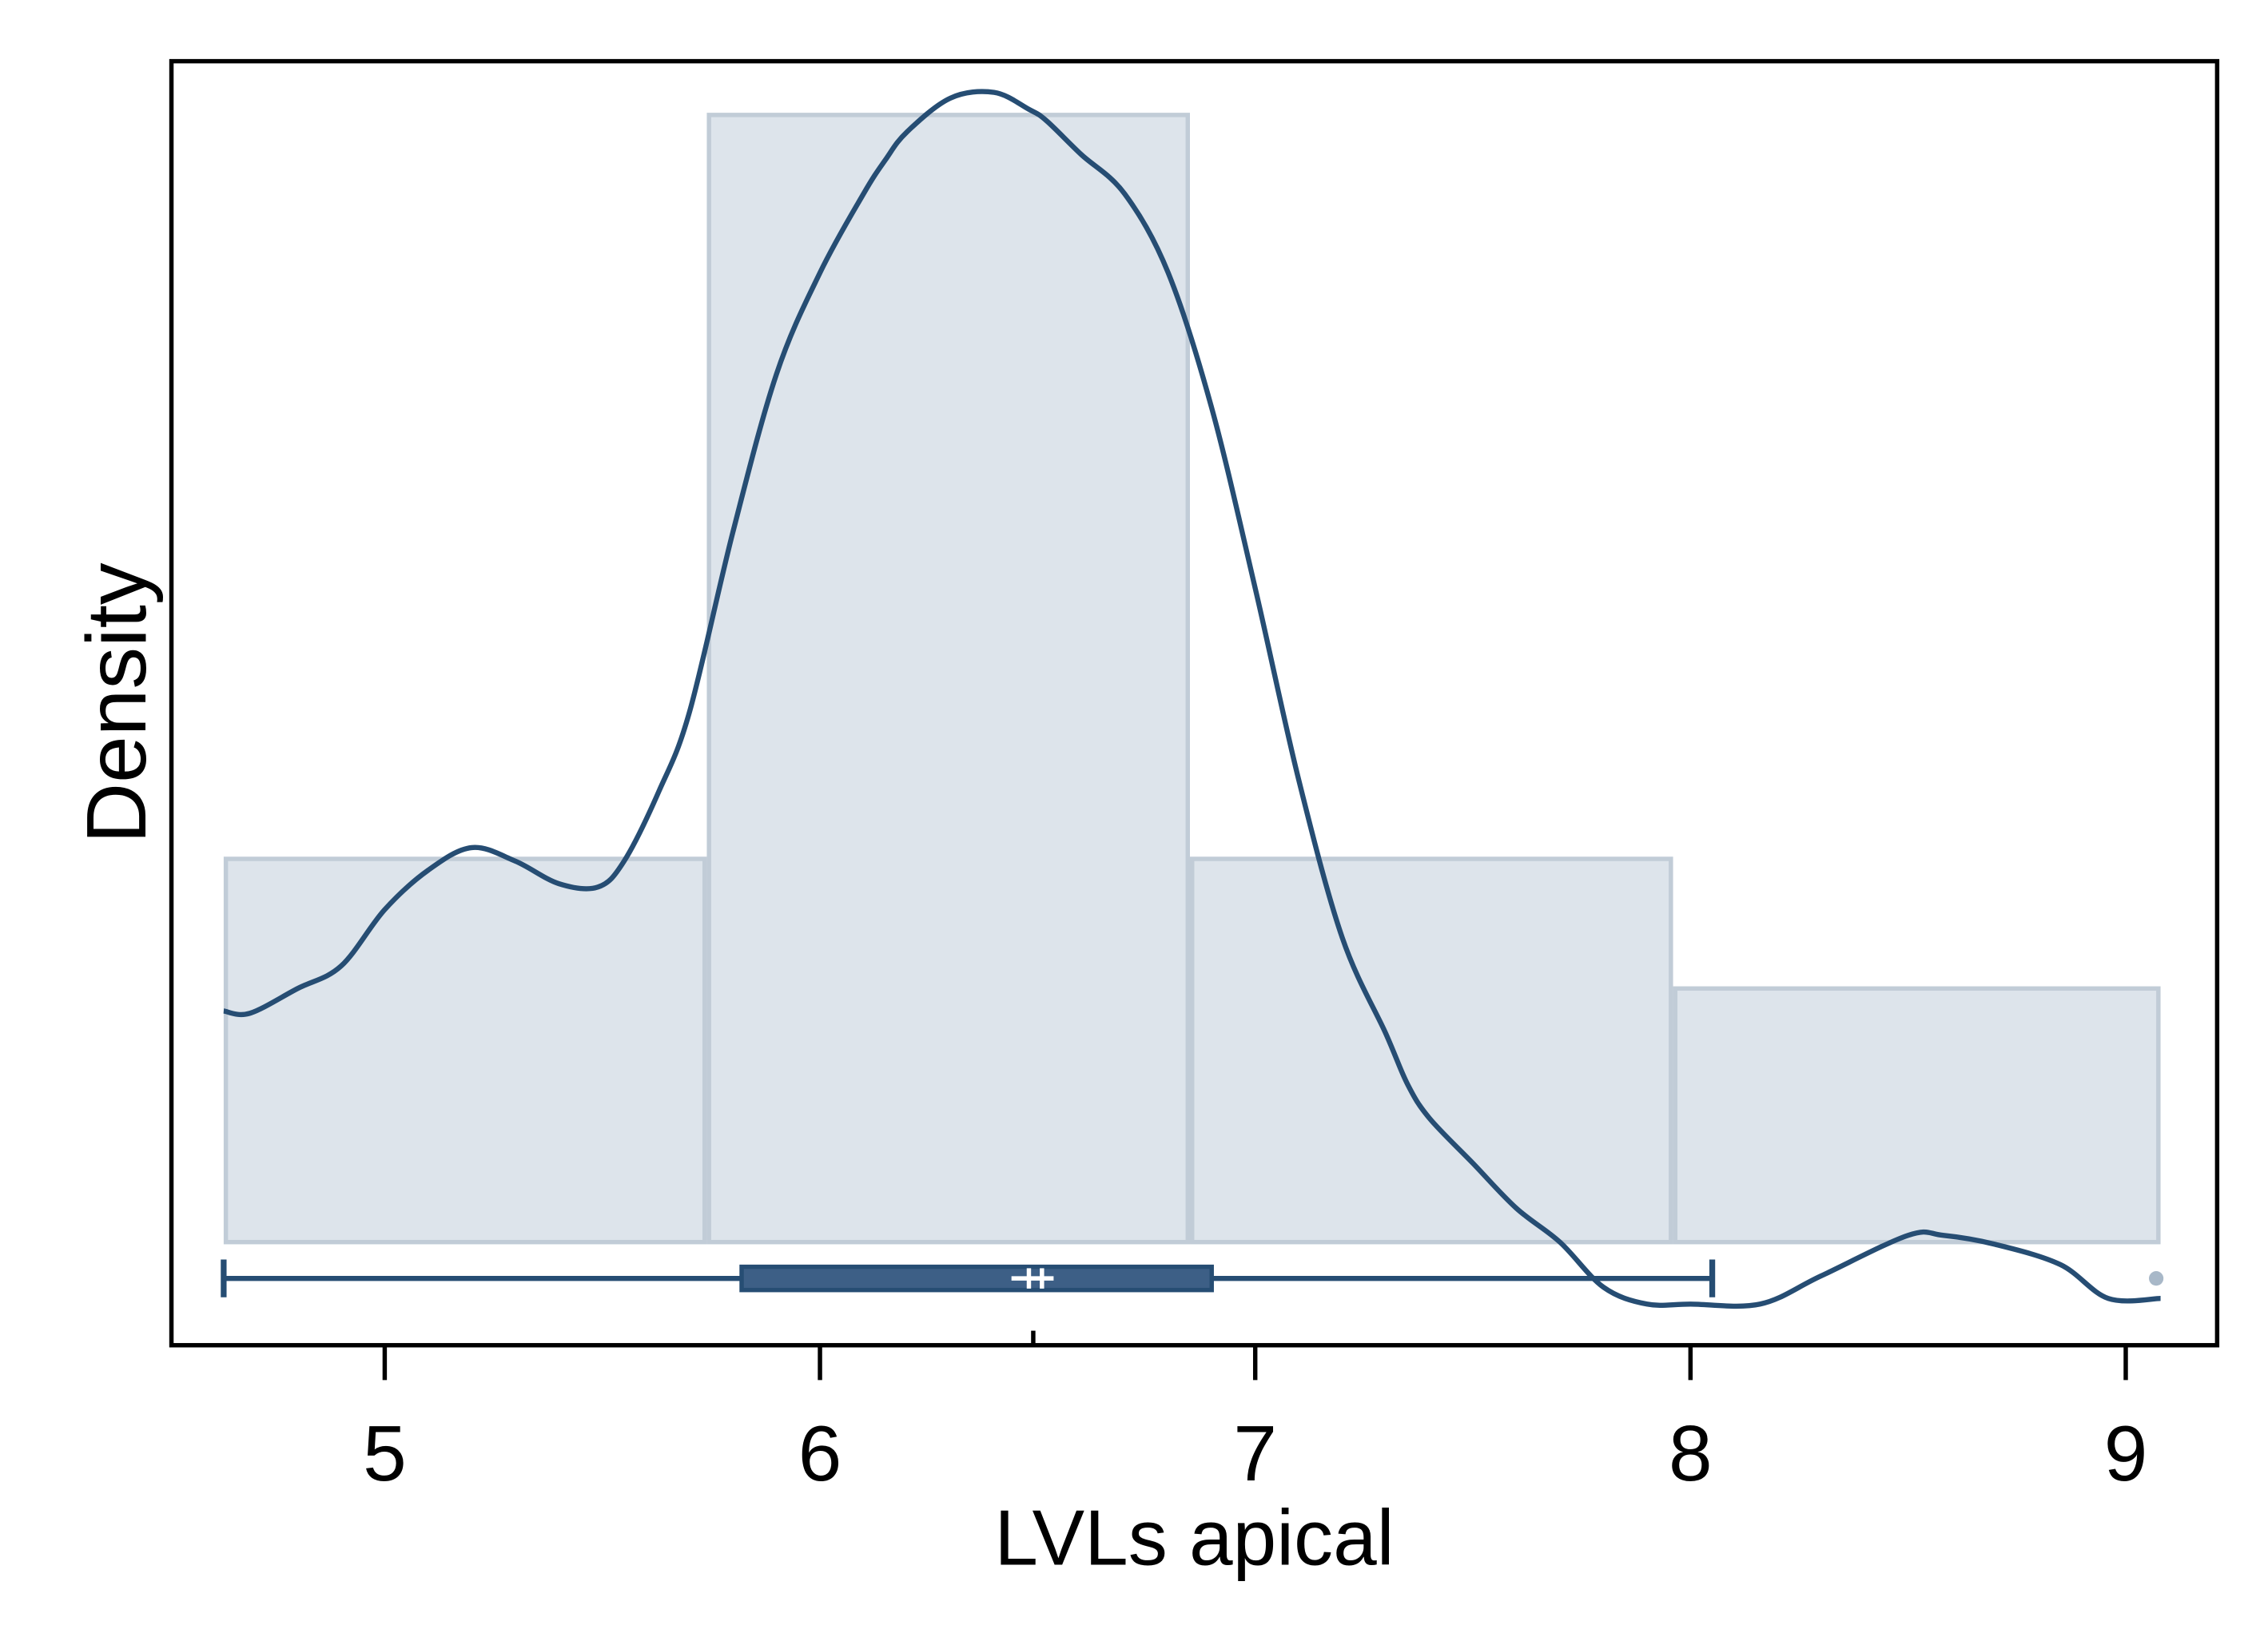 The image size is (2268, 1649). Describe the element at coordinates (2156, 1278) in the screenshot. I see `boxplot-outlier` at that location.